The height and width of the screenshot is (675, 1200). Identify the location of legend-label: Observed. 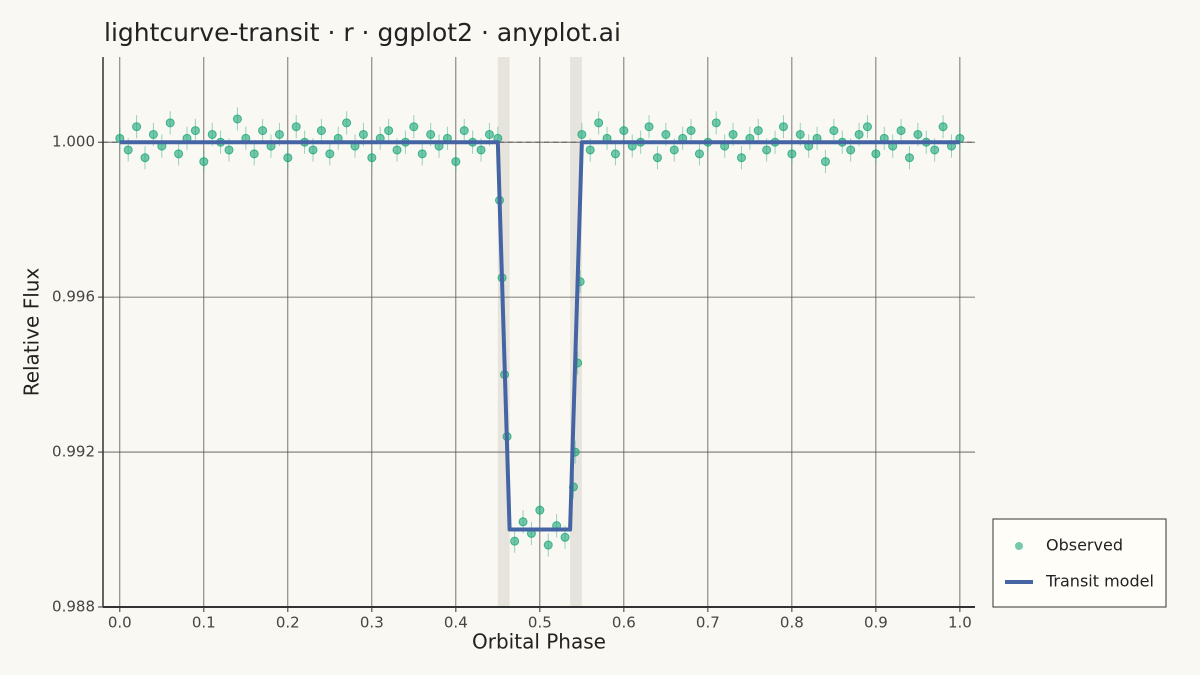
(1084, 545).